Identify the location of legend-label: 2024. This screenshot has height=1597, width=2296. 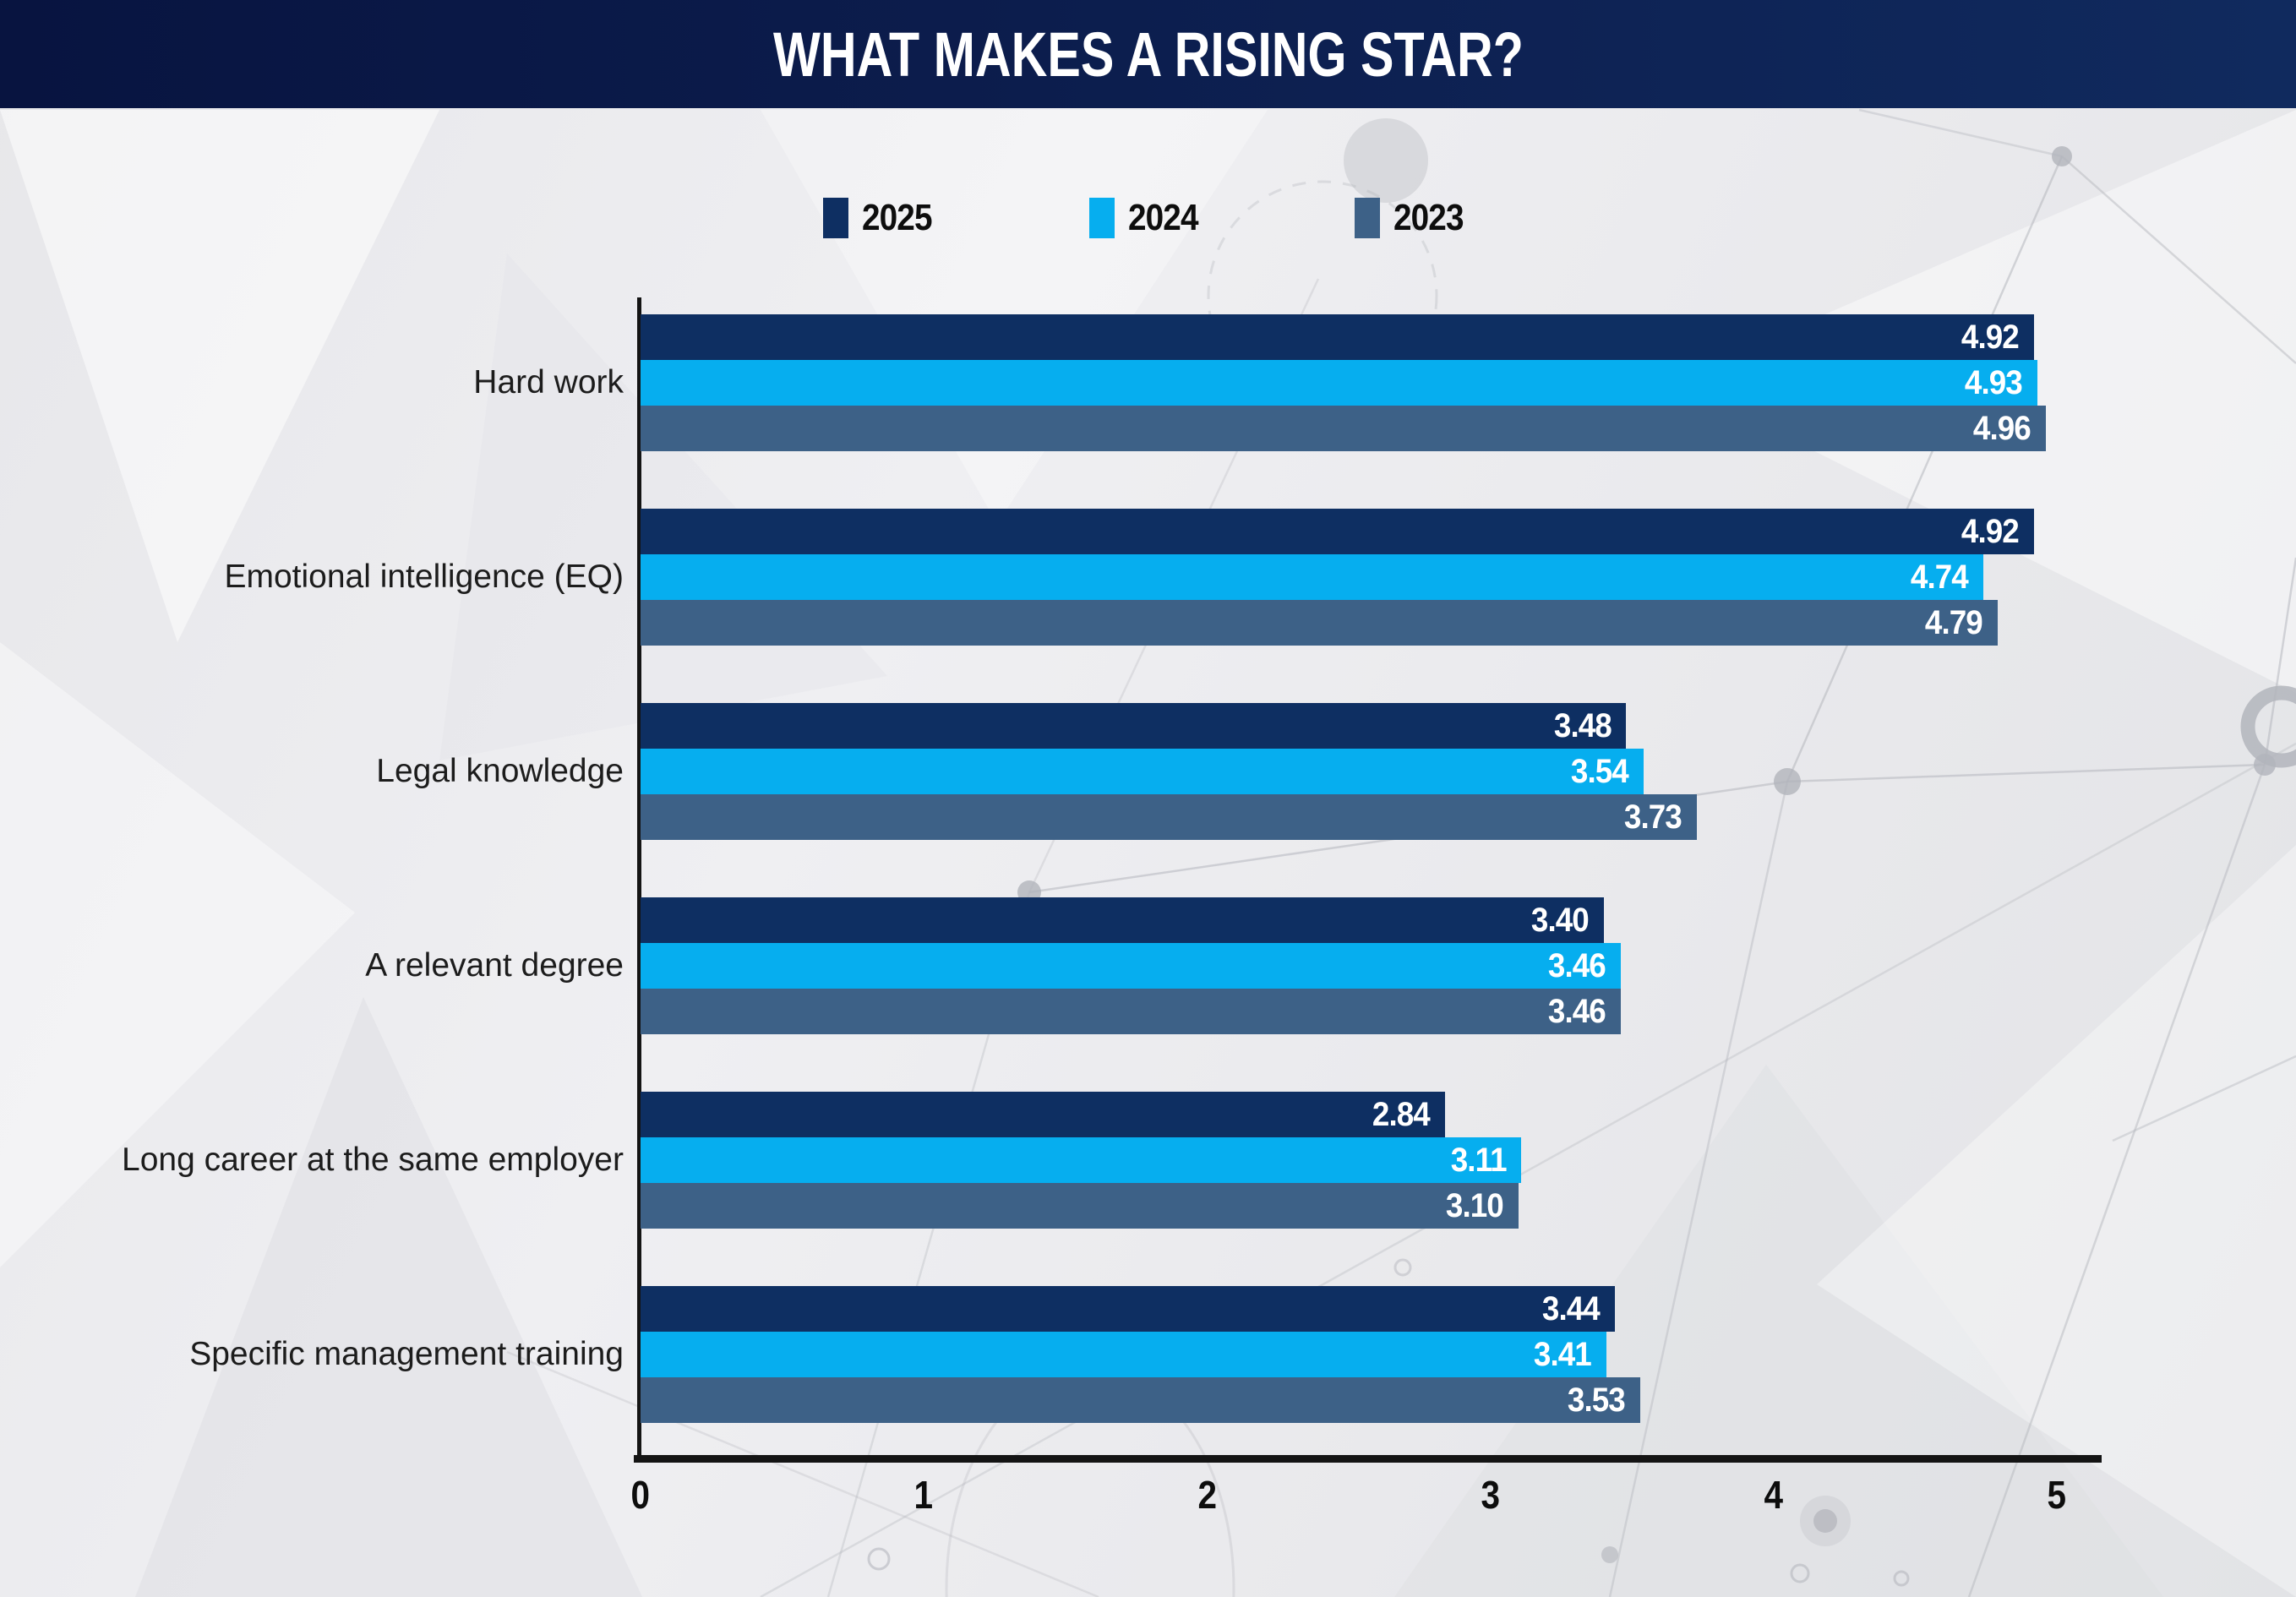
(1163, 217).